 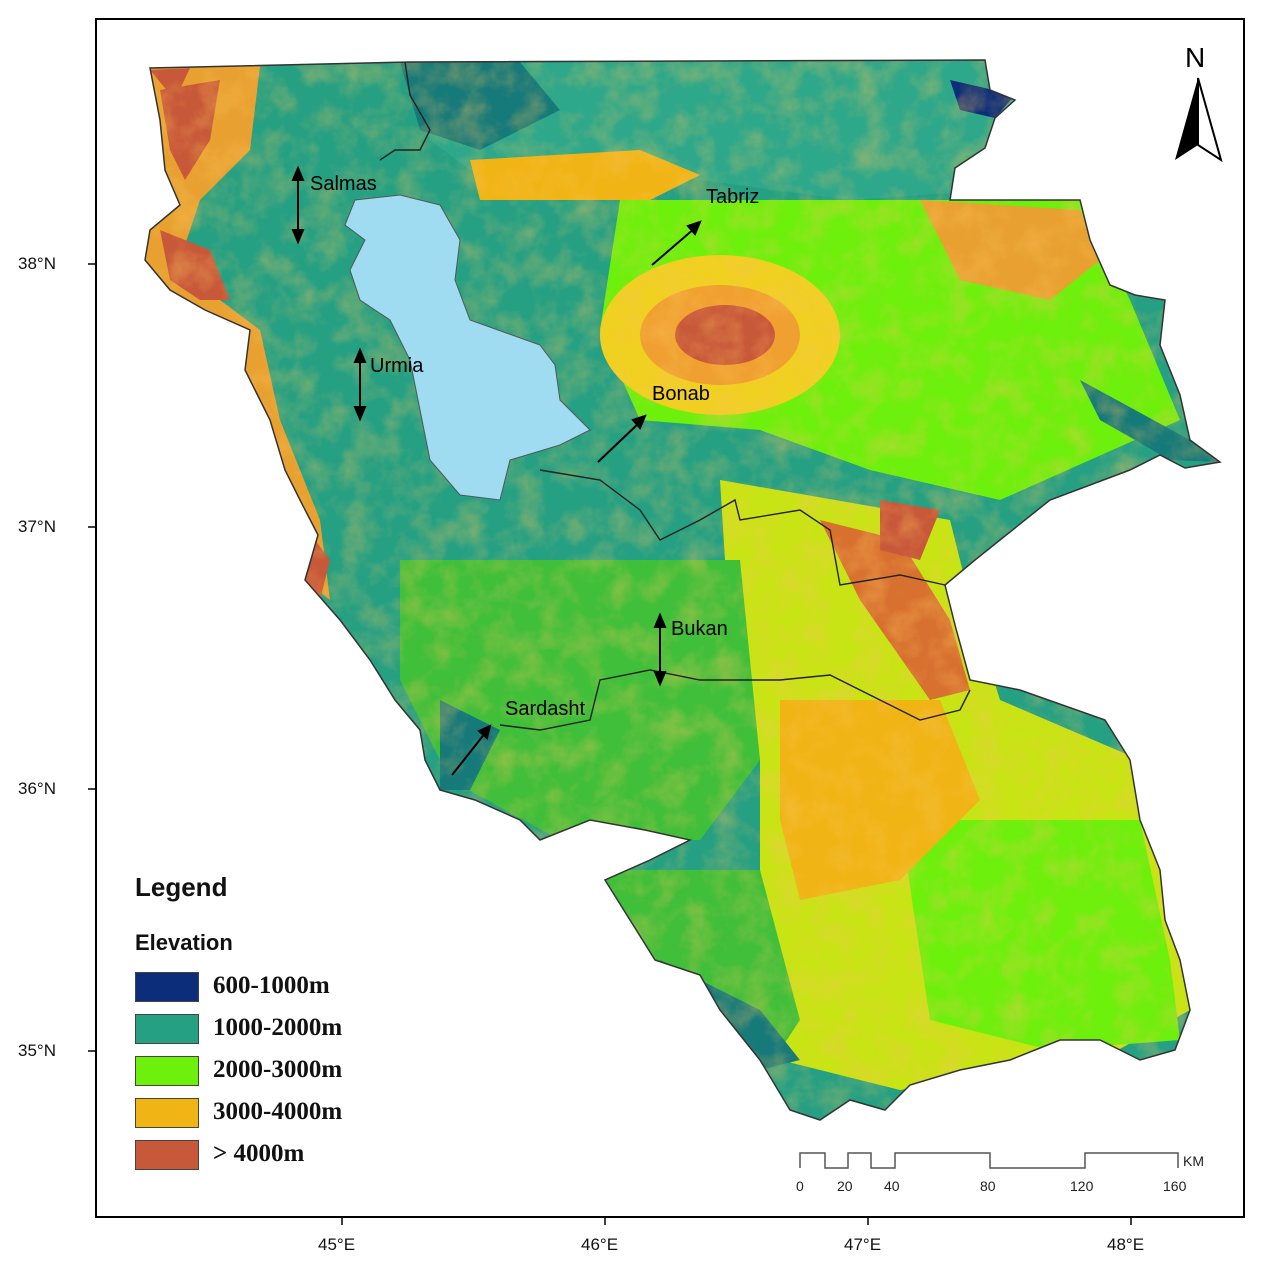 I want to click on legend-label: 3000-4000m, so click(x=278, y=1111).